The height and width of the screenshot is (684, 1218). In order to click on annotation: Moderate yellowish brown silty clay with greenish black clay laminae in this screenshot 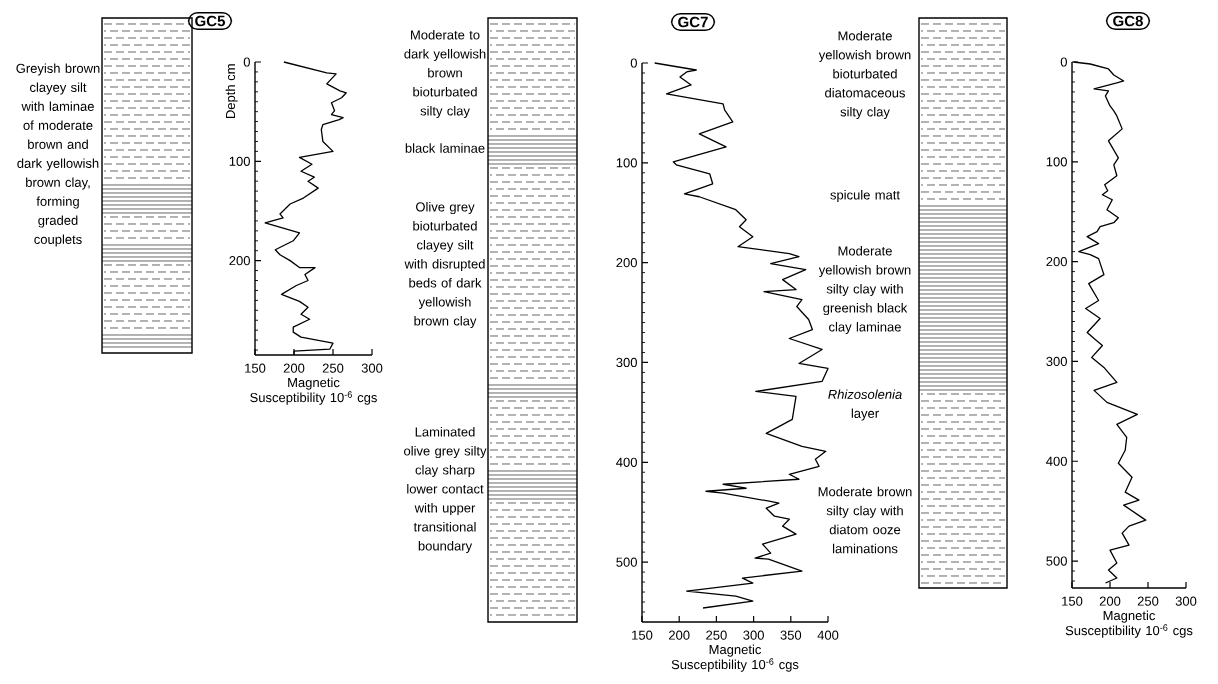, I will do `click(864, 290)`.